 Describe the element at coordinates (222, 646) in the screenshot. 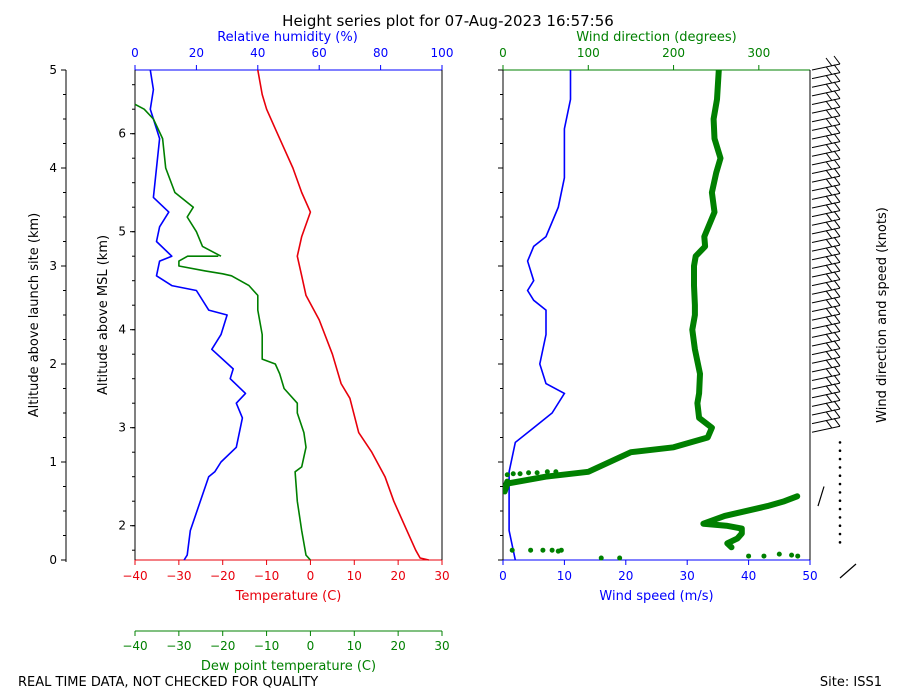

I see `dewpoint-tick-label: −20` at that location.